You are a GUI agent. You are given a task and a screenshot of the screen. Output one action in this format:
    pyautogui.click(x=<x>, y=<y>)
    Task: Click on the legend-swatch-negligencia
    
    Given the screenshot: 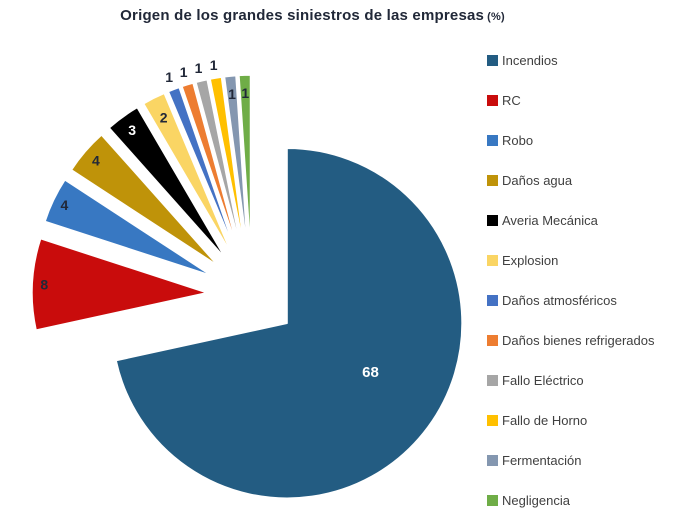 What is the action you would take?
    pyautogui.click(x=492, y=500)
    